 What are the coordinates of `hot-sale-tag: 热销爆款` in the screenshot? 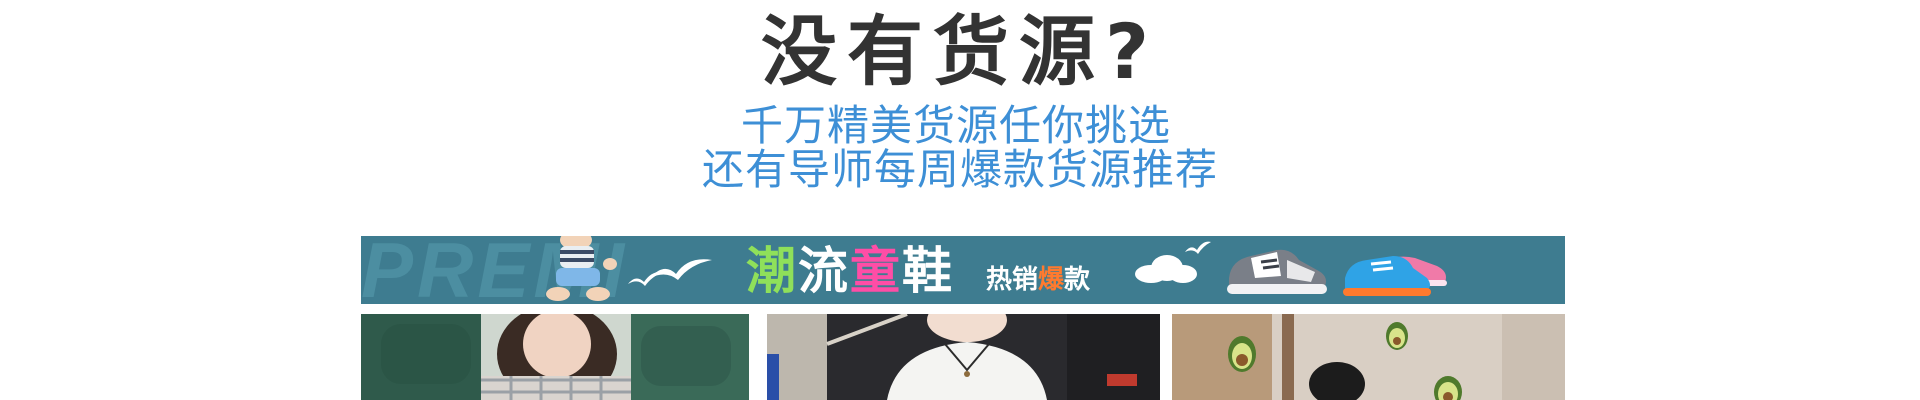 It's located at (1038, 280).